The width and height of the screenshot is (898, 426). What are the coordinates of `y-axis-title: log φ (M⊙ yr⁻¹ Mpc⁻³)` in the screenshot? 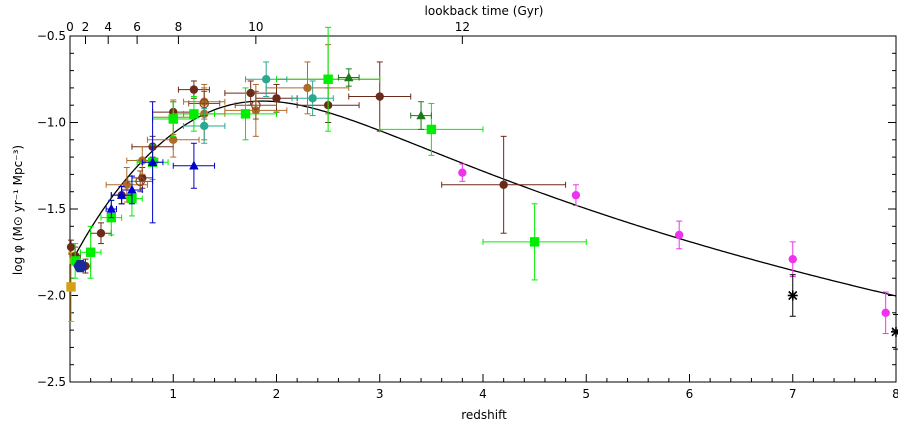 It's located at (18, 210).